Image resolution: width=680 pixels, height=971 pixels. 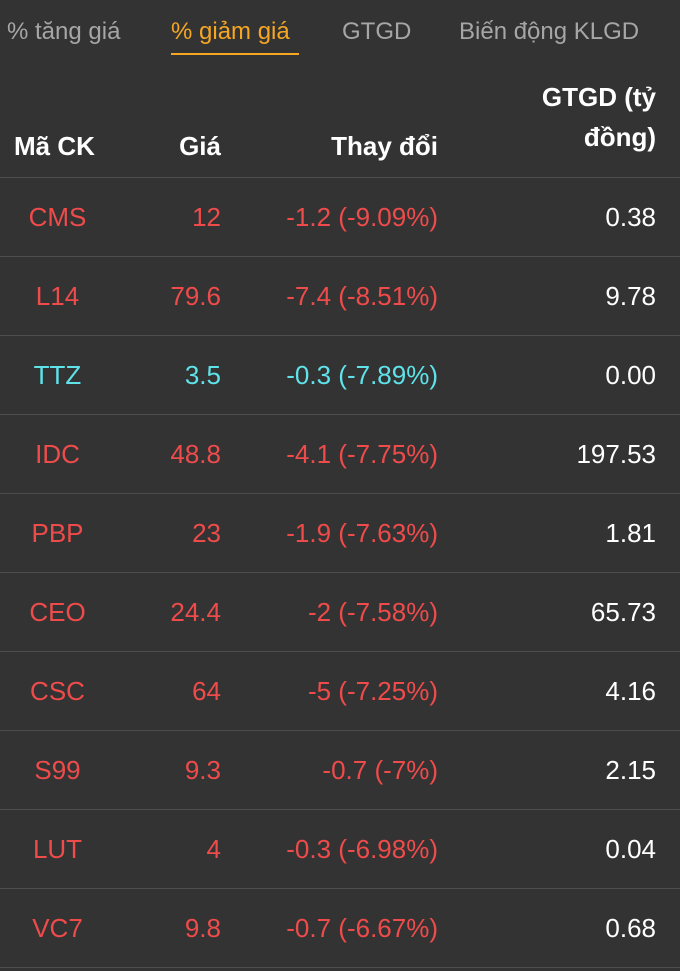 What do you see at coordinates (372, 691) in the screenshot?
I see `row-change: -5 (-7.25%)` at bounding box center [372, 691].